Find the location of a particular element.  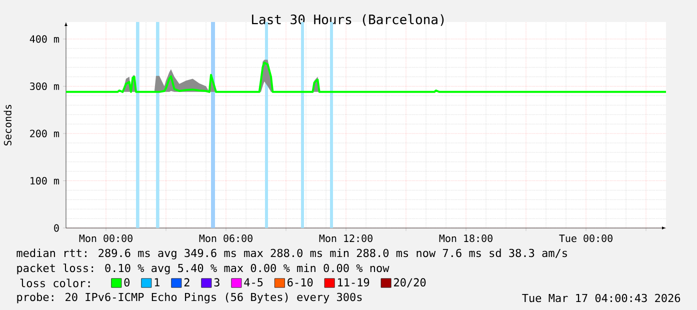

legend-label: 3 is located at coordinates (217, 282).